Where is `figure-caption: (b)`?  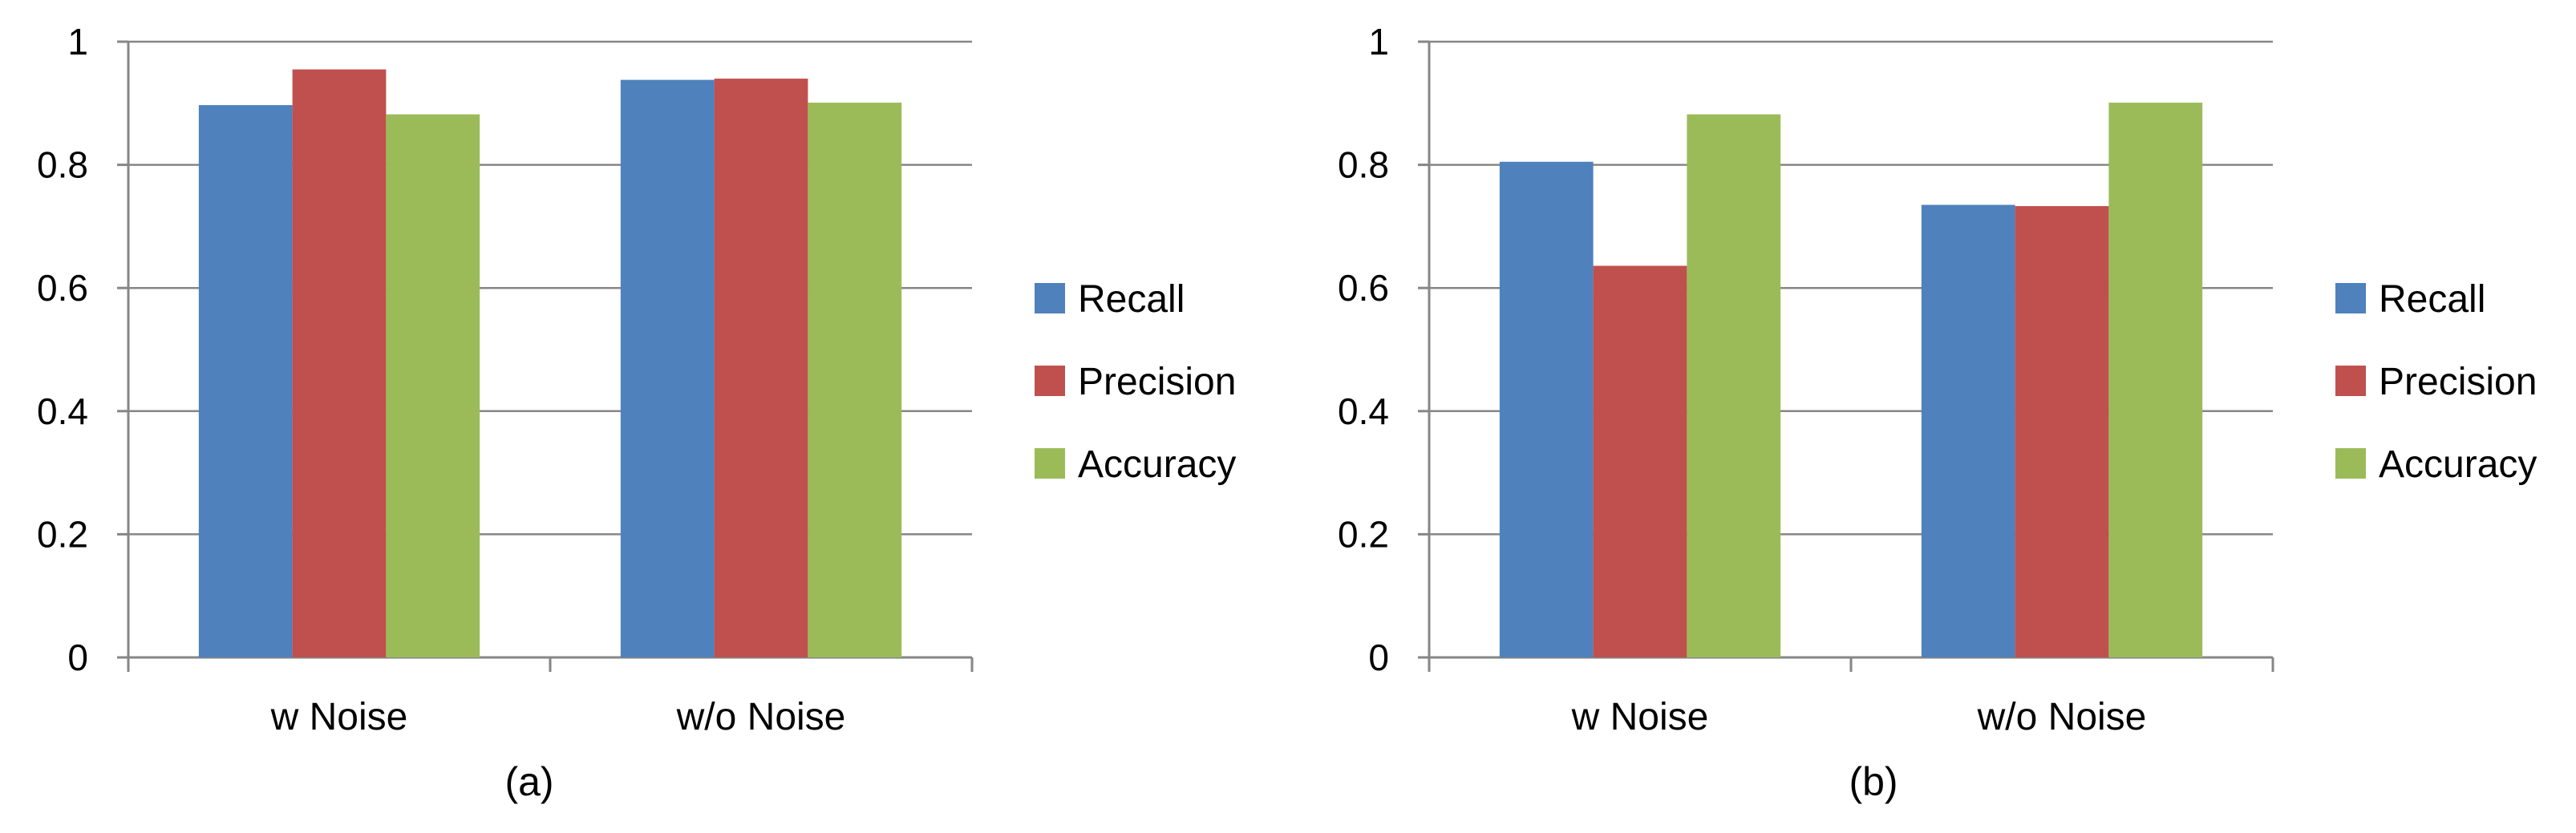
figure-caption: (b) is located at coordinates (1874, 781).